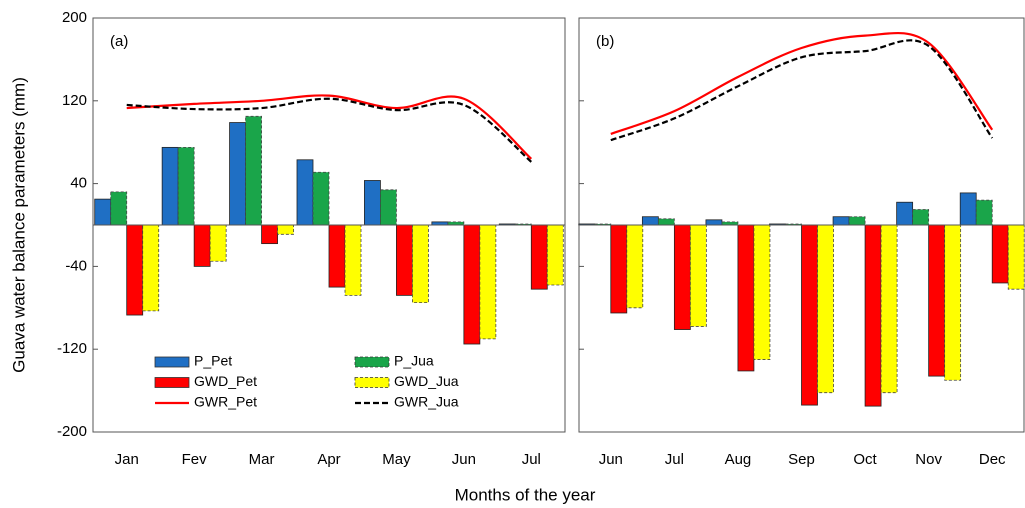 The height and width of the screenshot is (508, 1025). What do you see at coordinates (18, 225) in the screenshot?
I see `y-axis-label: Guava water balance parameters (mm)` at bounding box center [18, 225].